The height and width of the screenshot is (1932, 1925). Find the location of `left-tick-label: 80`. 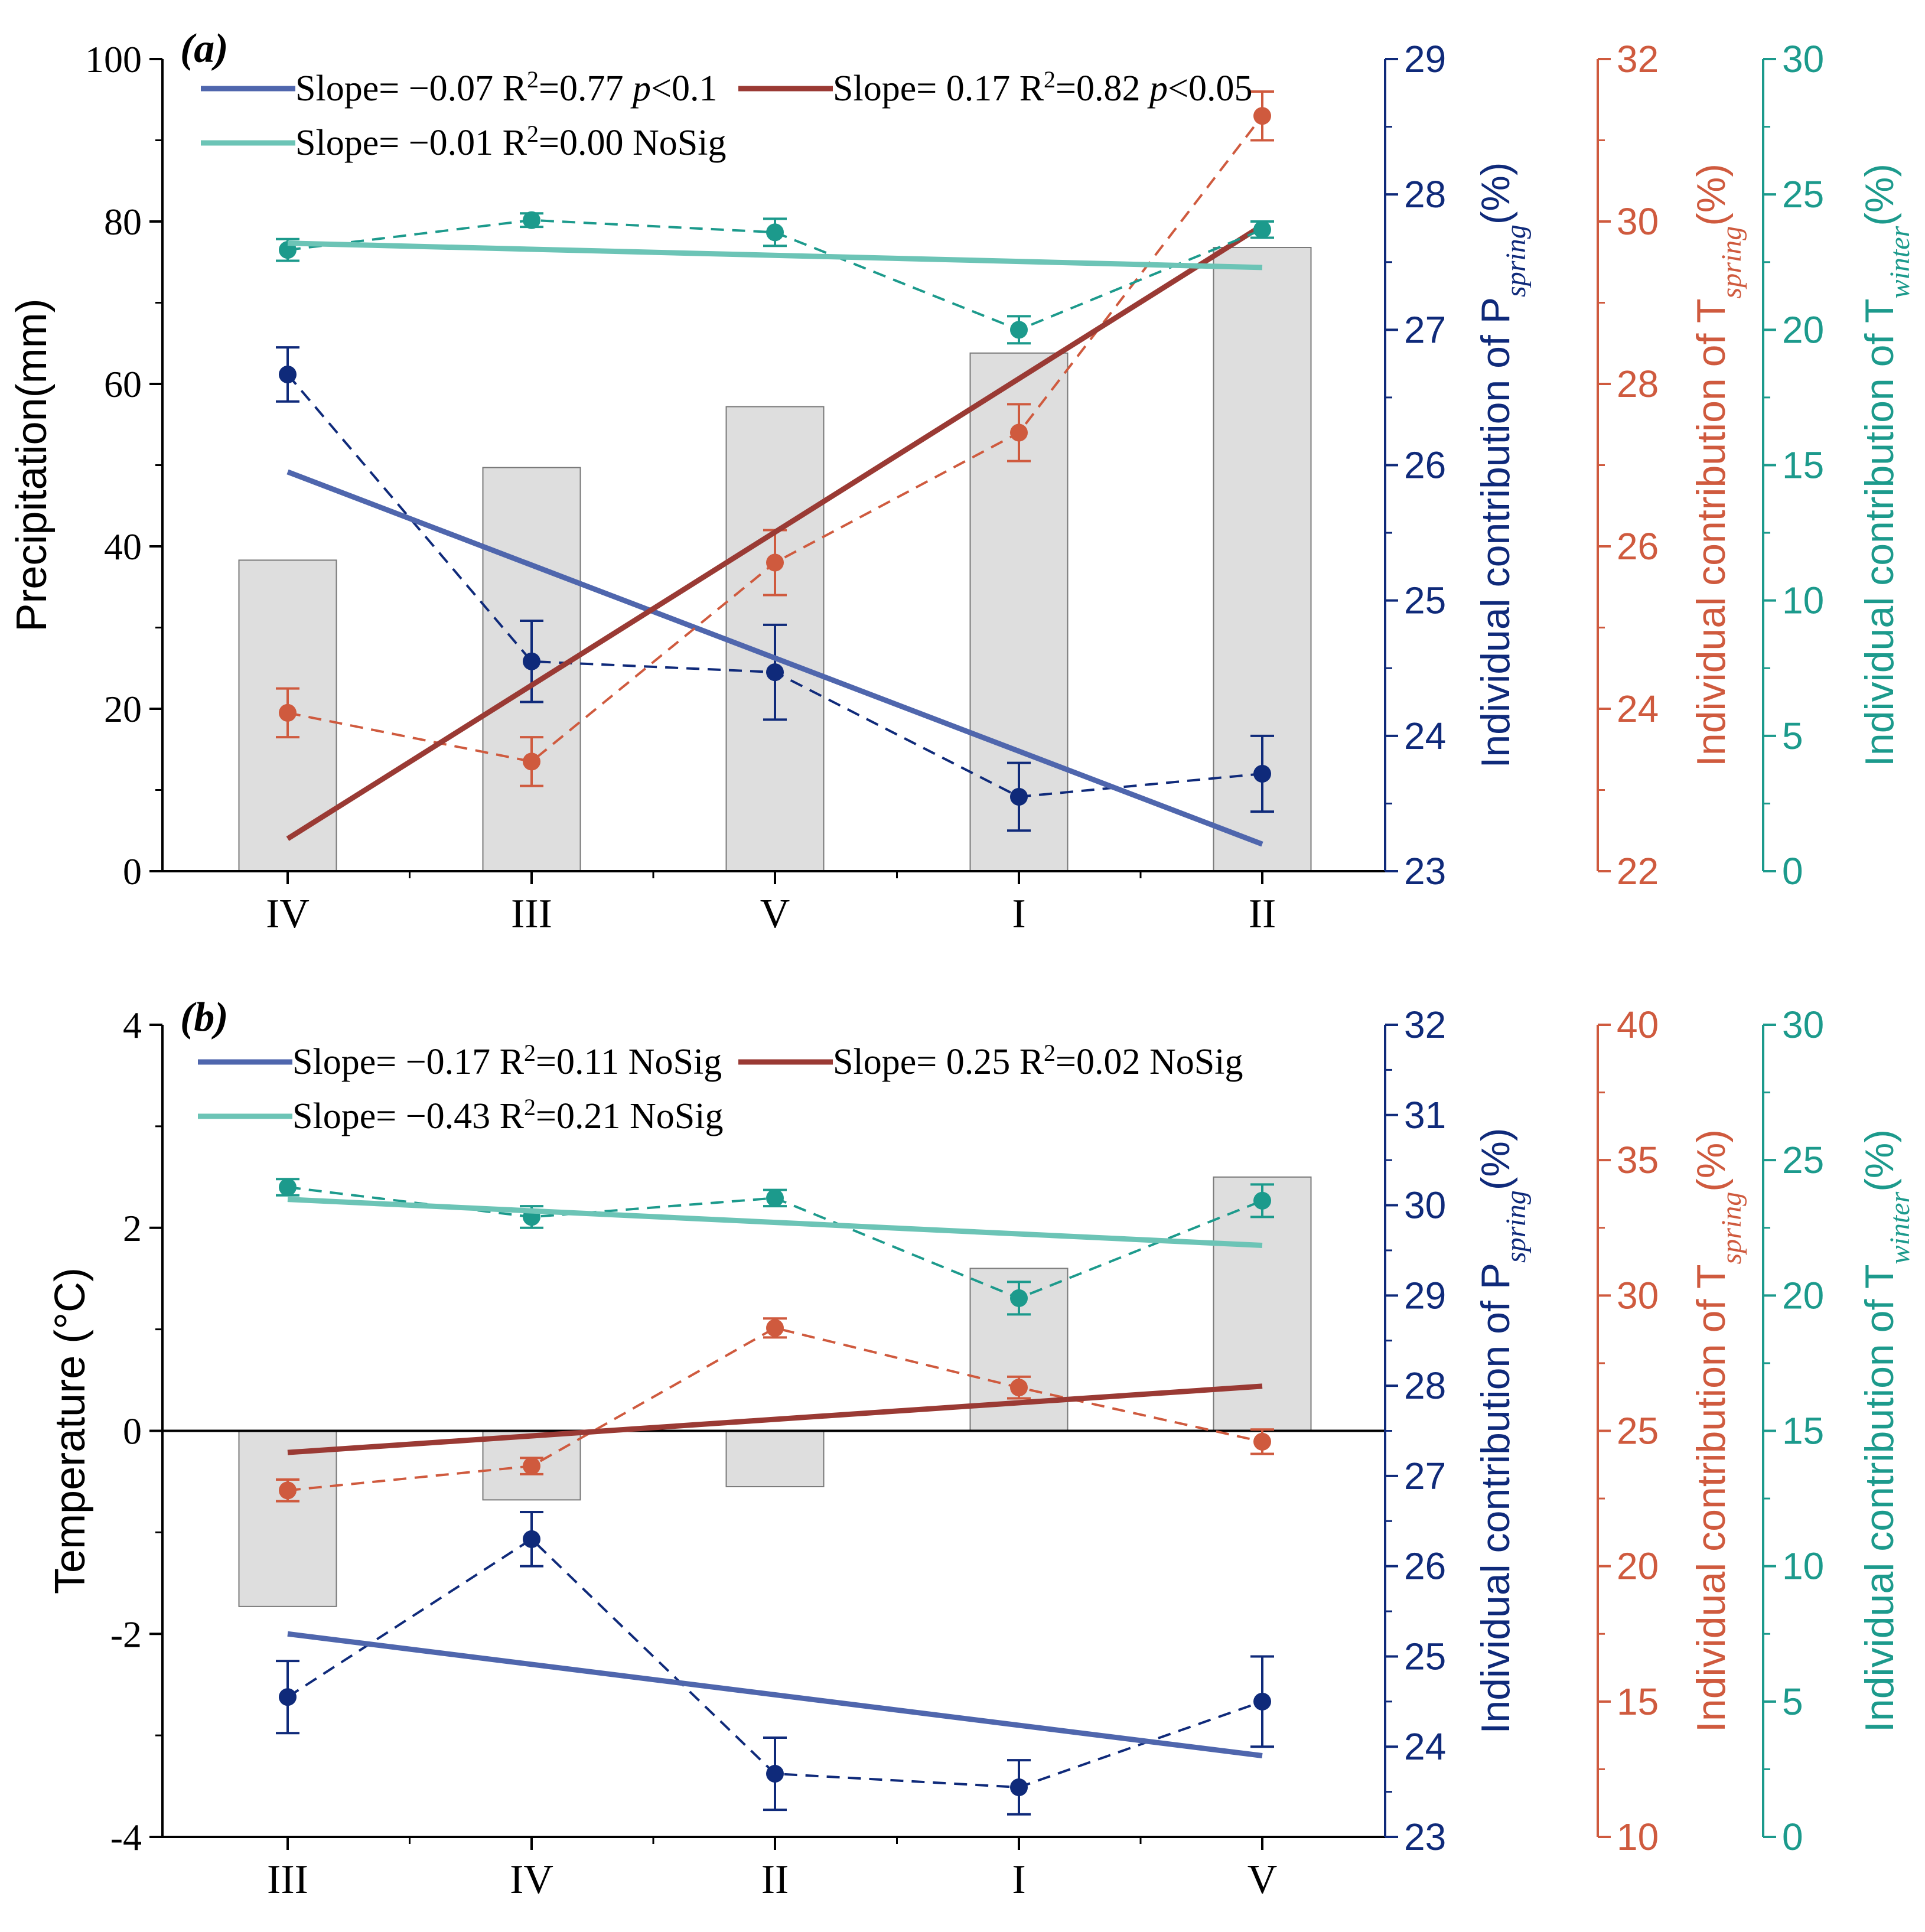

left-tick-label: 80 is located at coordinates (123, 222).